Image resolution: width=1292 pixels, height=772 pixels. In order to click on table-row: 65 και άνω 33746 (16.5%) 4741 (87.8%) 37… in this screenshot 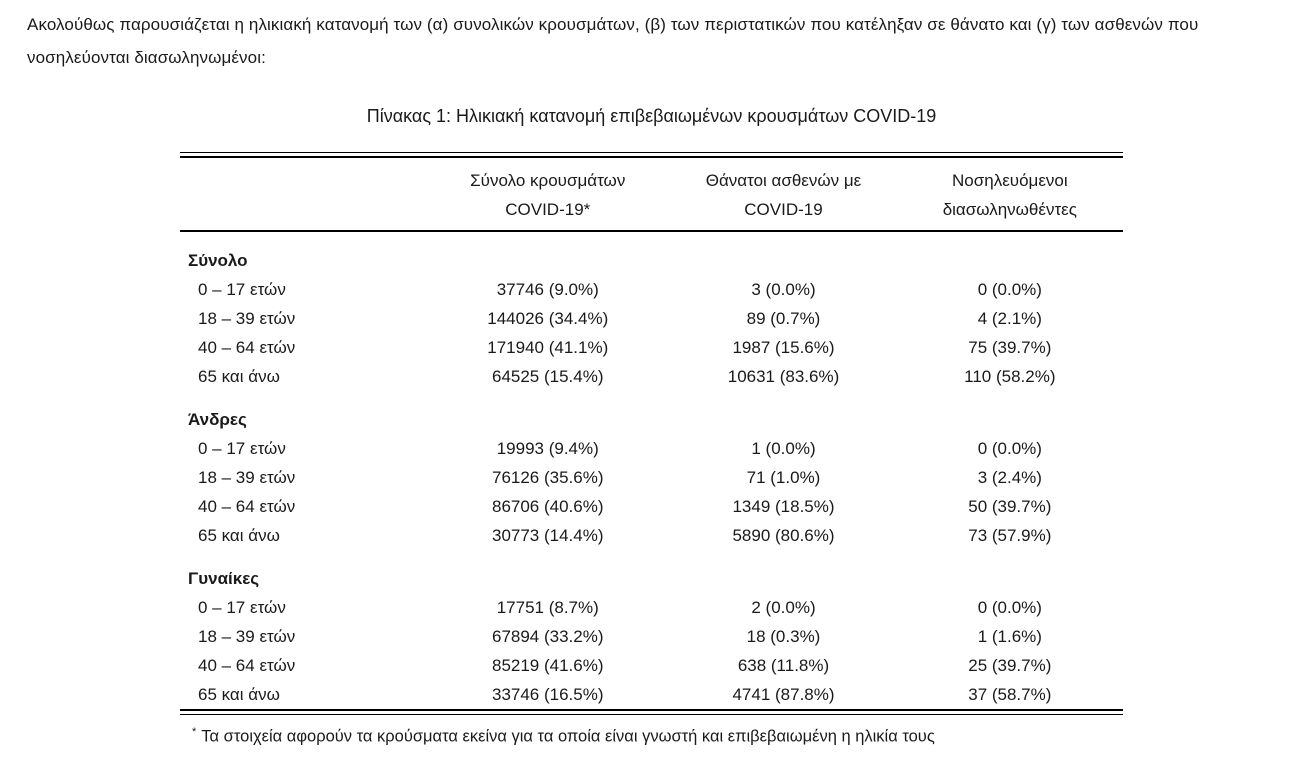, I will do `click(651, 694)`.